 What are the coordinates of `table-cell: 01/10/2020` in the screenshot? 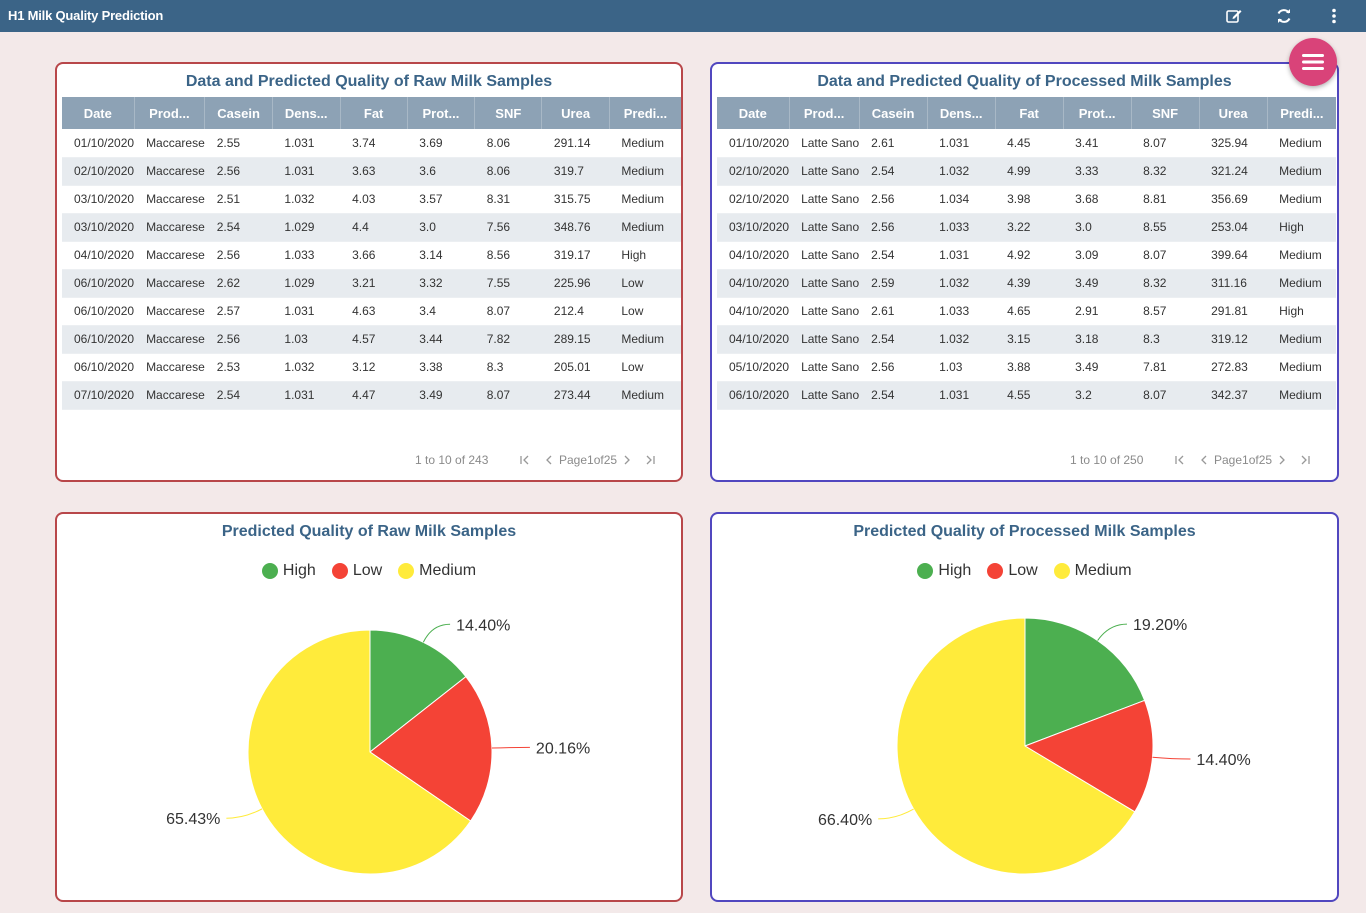 It's located at (98, 143).